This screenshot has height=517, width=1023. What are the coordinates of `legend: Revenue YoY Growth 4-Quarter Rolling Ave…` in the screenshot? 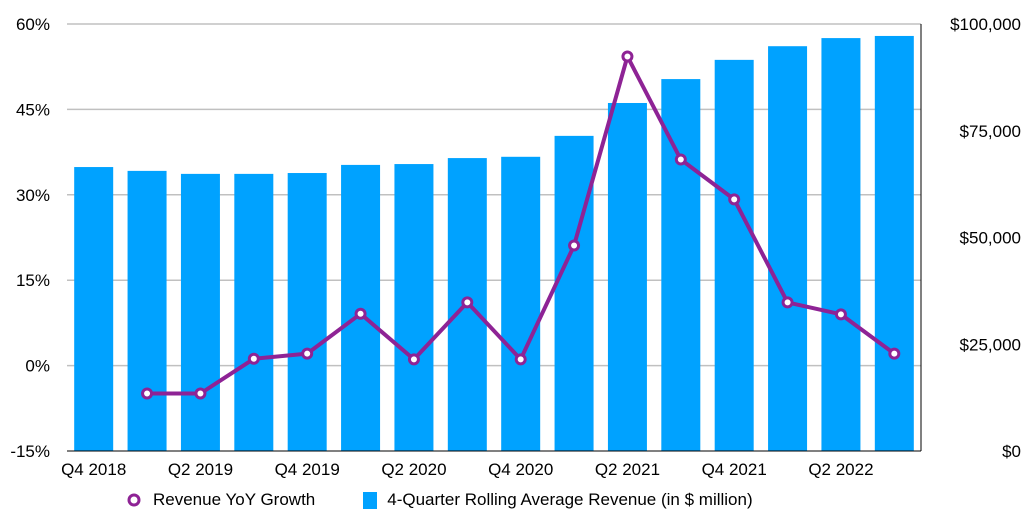 It's located at (463, 500).